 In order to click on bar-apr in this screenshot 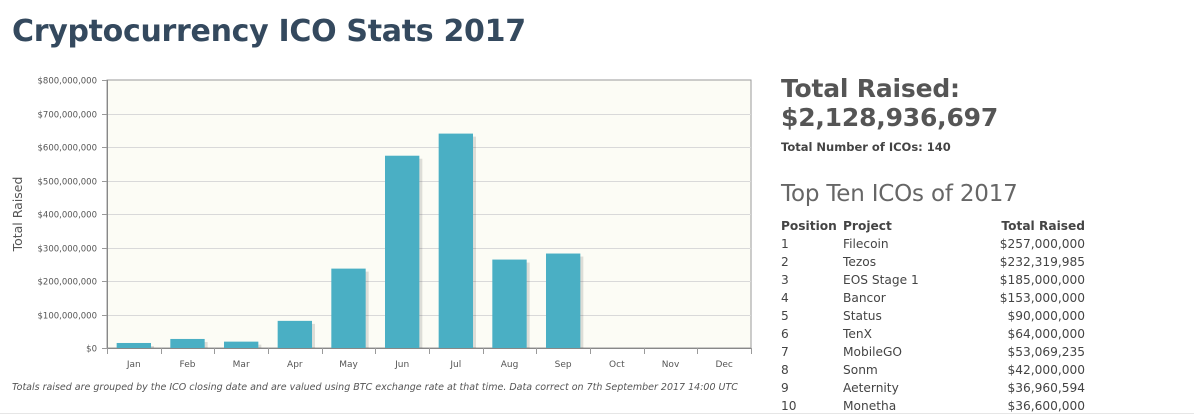, I will do `click(295, 334)`.